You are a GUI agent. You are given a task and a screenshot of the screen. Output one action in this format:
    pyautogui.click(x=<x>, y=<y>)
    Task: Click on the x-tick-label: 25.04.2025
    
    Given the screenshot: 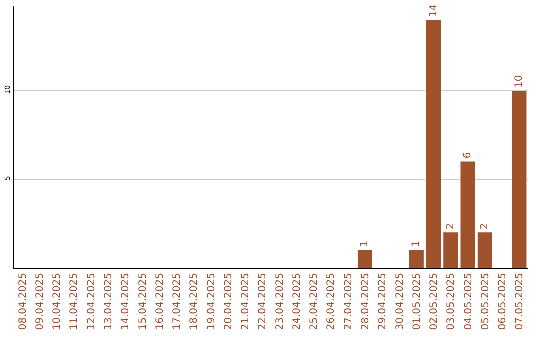 What is the action you would take?
    pyautogui.click(x=314, y=301)
    